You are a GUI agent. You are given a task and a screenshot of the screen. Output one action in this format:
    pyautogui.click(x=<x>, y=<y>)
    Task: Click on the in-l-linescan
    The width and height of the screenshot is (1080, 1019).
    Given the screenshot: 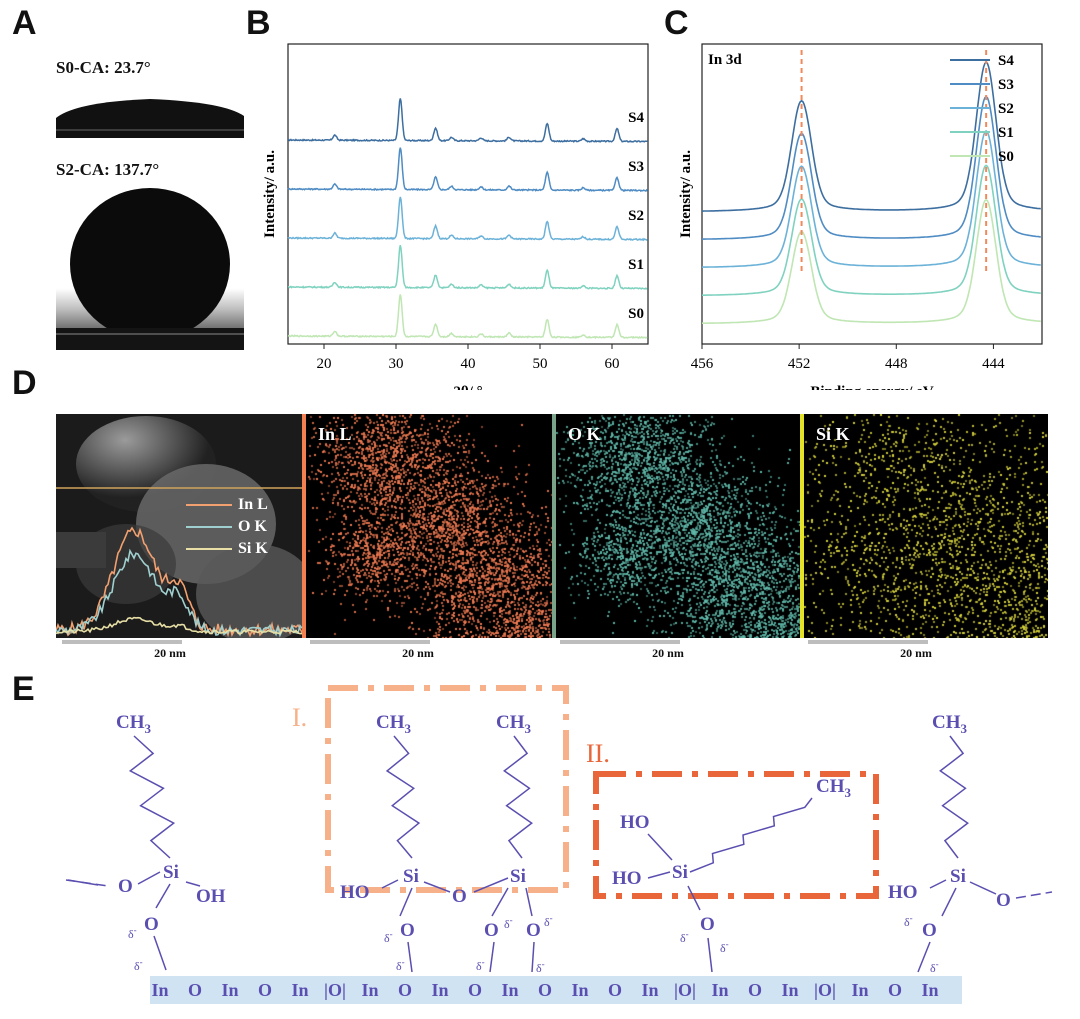 What is the action you would take?
    pyautogui.click(x=179, y=582)
    